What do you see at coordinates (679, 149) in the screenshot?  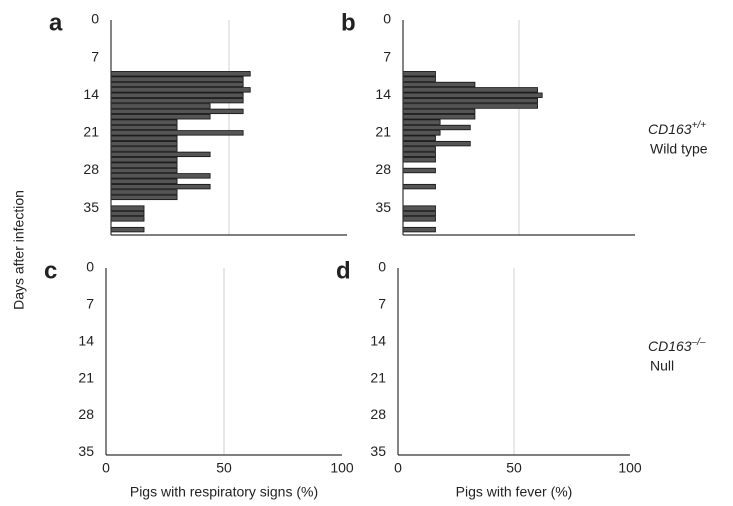 I see `row-name: Wild type` at bounding box center [679, 149].